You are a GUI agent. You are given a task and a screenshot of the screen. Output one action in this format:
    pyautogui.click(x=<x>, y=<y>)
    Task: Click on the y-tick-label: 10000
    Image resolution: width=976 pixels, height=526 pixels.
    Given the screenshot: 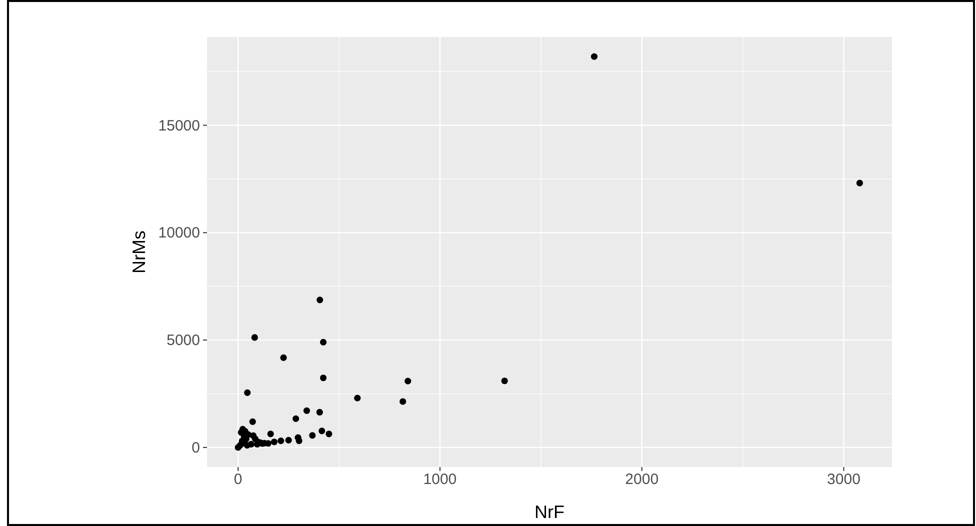 What is the action you would take?
    pyautogui.click(x=179, y=233)
    